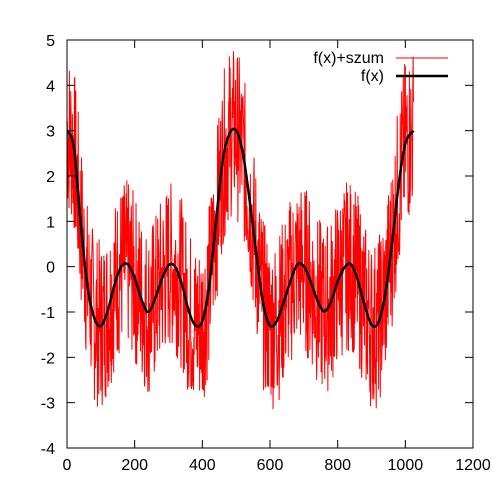  I want to click on y-tick-label: 0, so click(50, 268).